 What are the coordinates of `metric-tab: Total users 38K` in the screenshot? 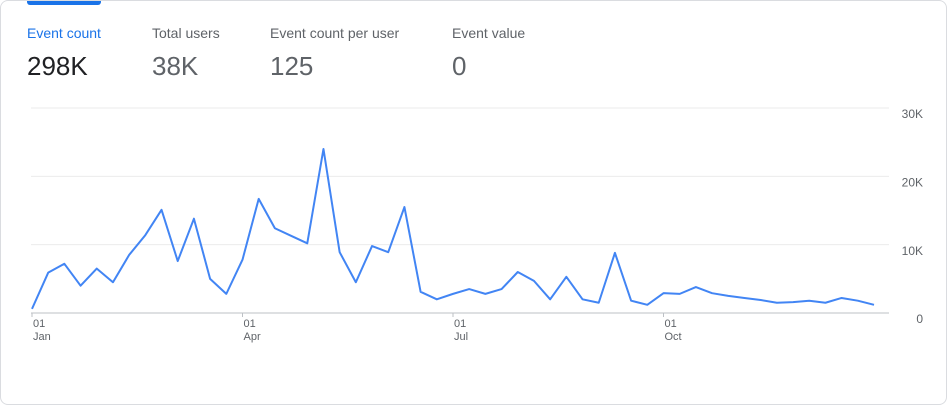 It's located at (186, 53).